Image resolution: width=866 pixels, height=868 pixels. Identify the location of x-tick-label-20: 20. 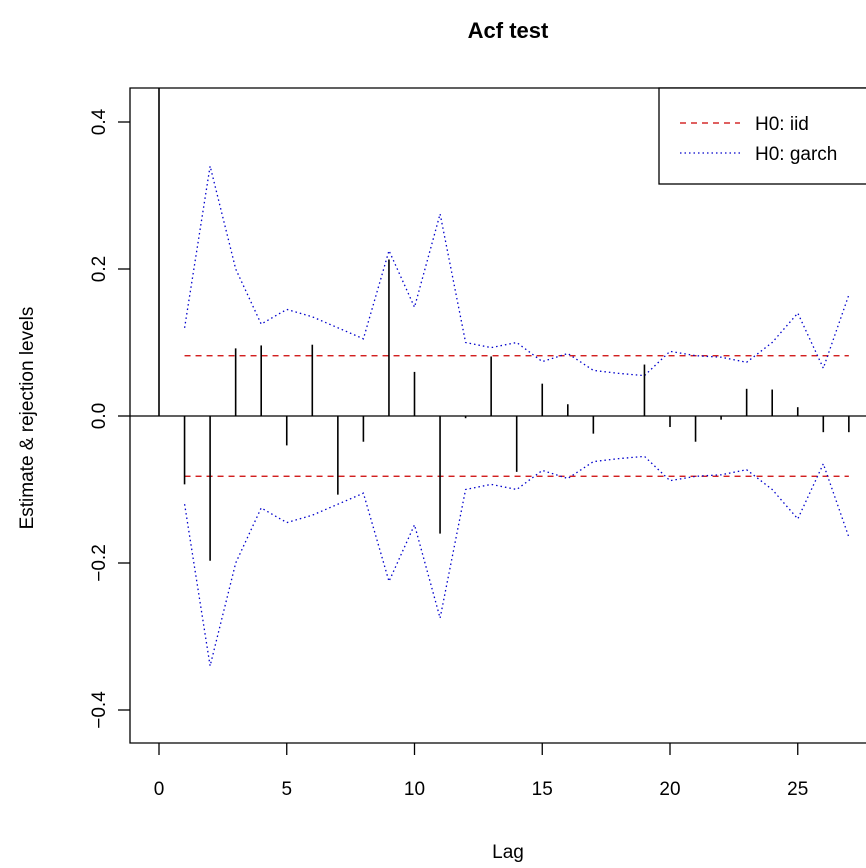
(669, 789).